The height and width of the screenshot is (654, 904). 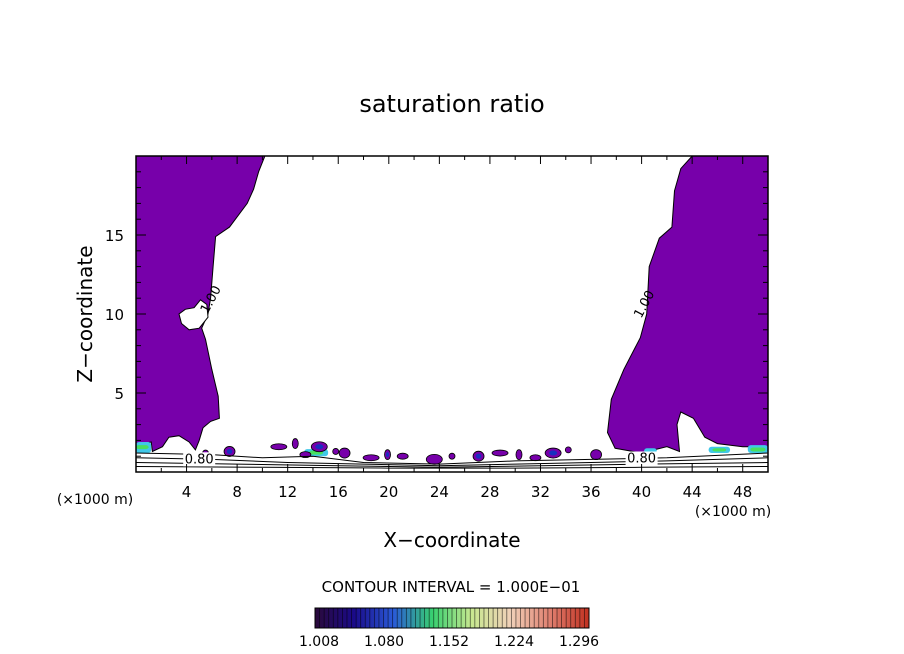 I want to click on x-axis-title: X−coordinate, so click(x=451, y=540).